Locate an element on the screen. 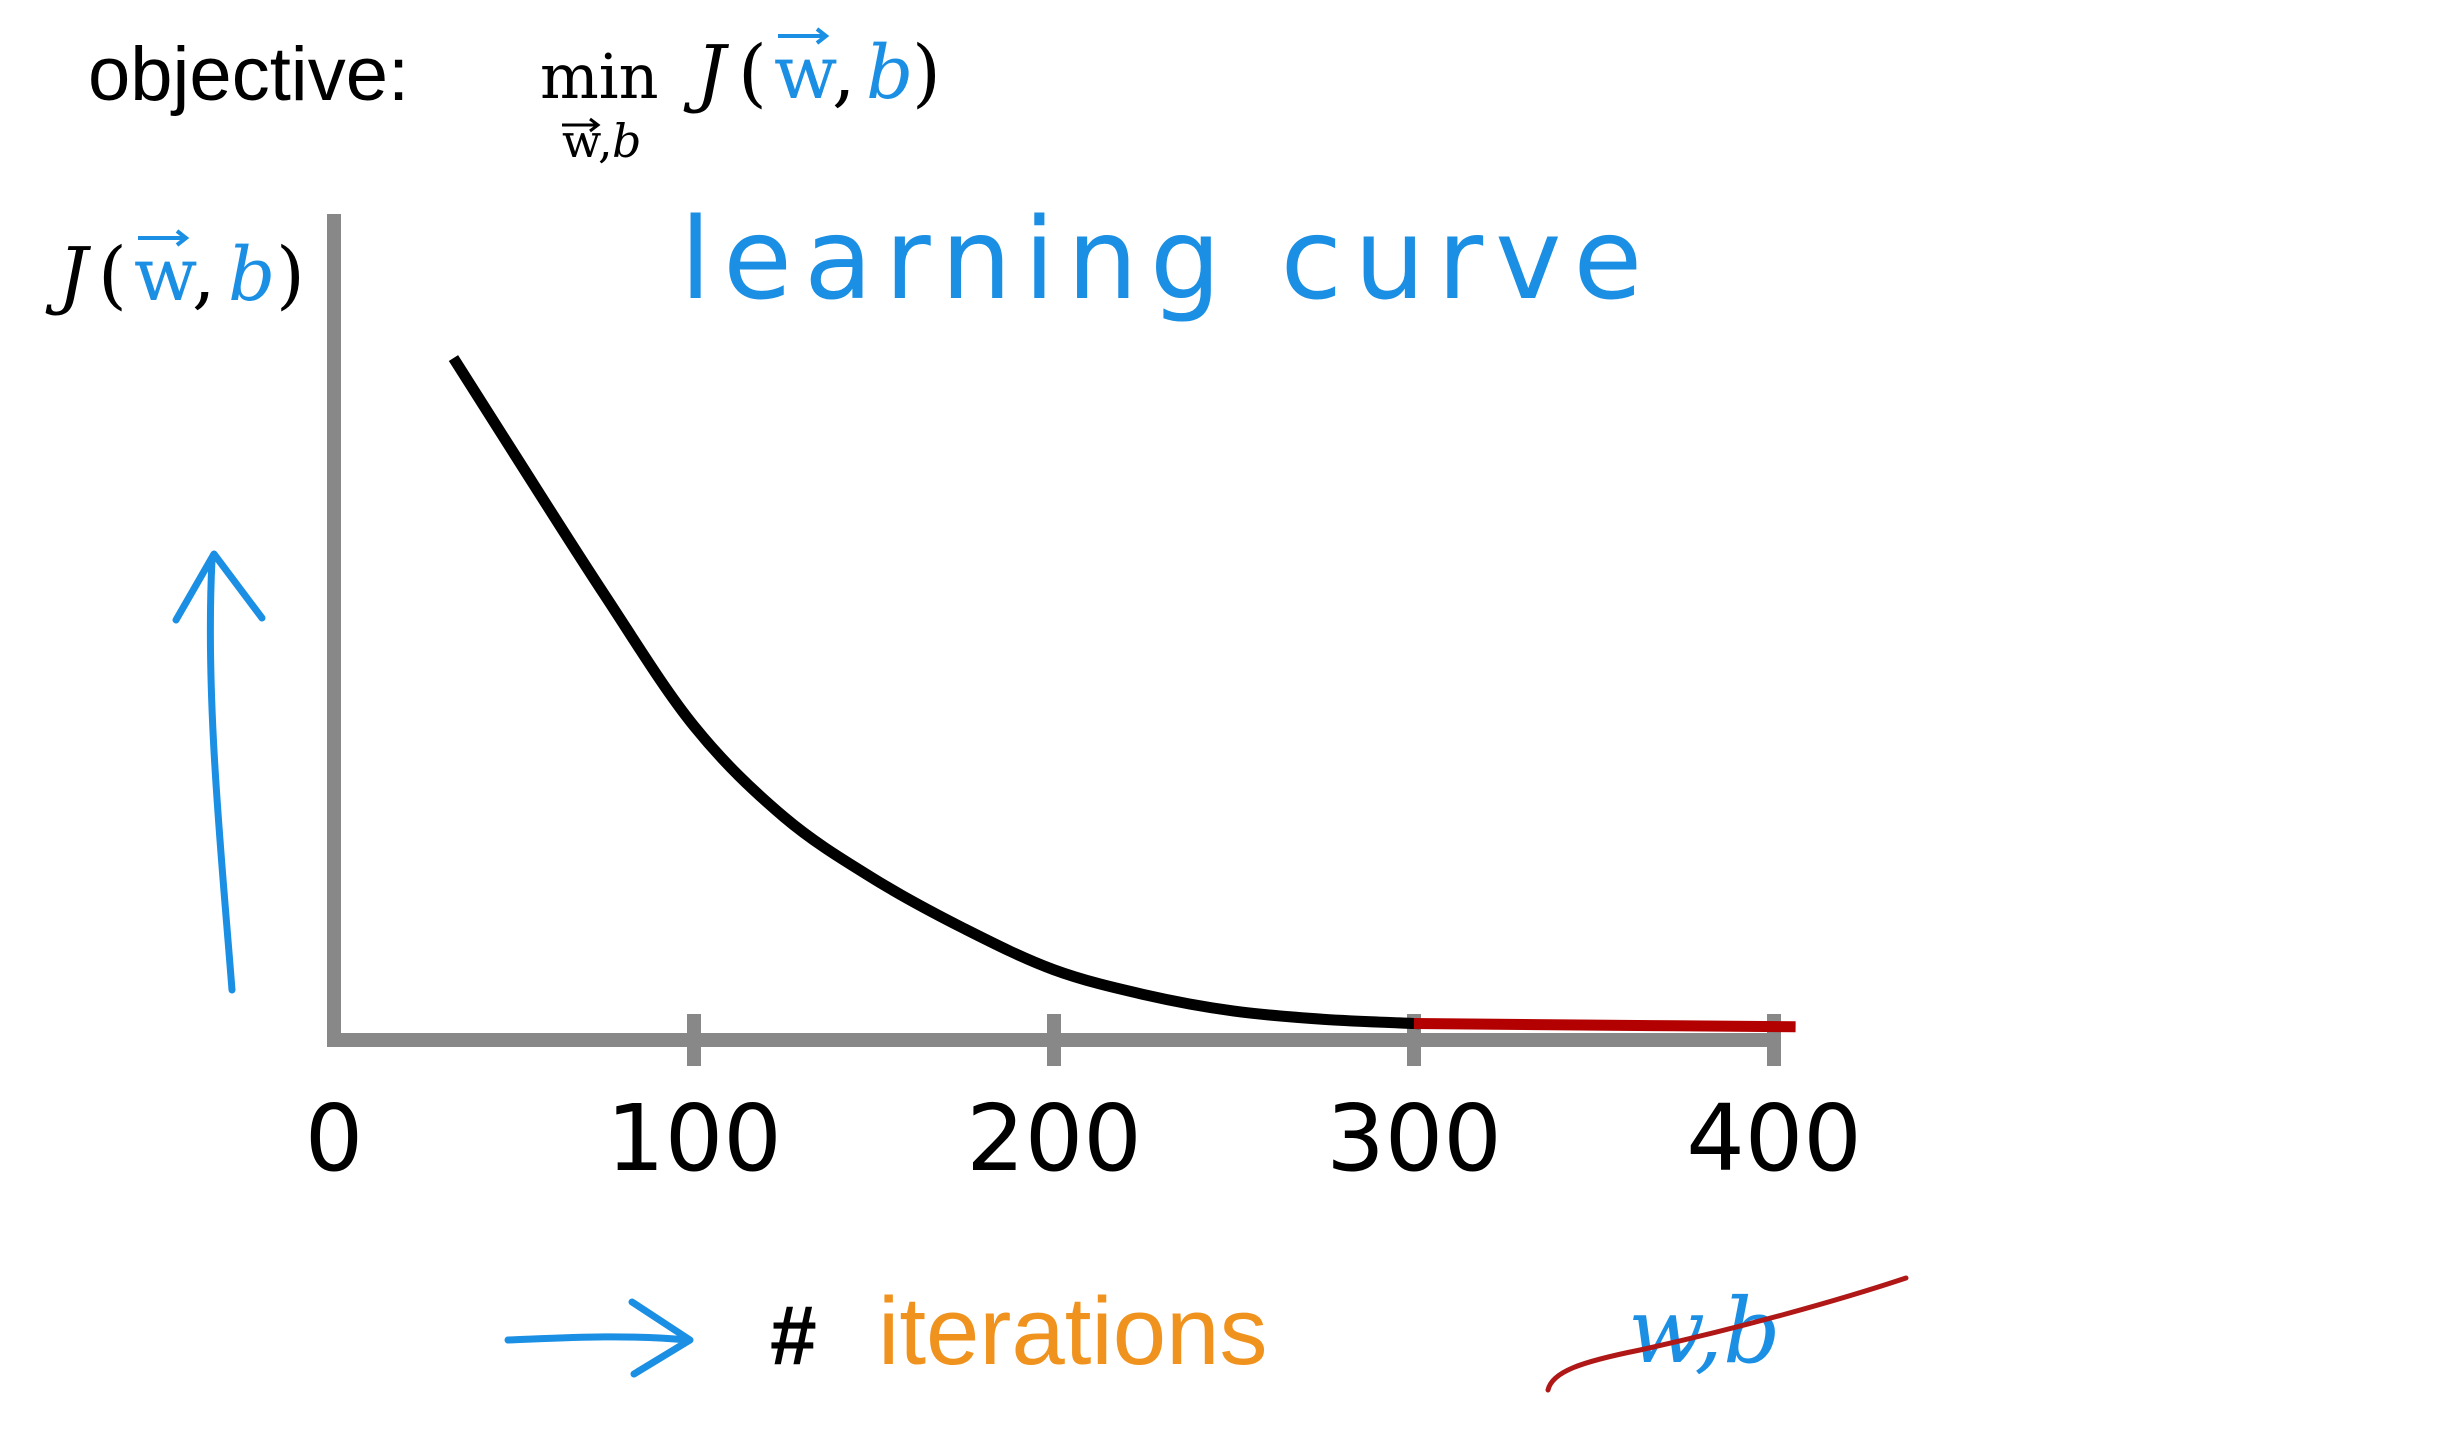  x-tick-label: 200 is located at coordinates (1054, 1138).